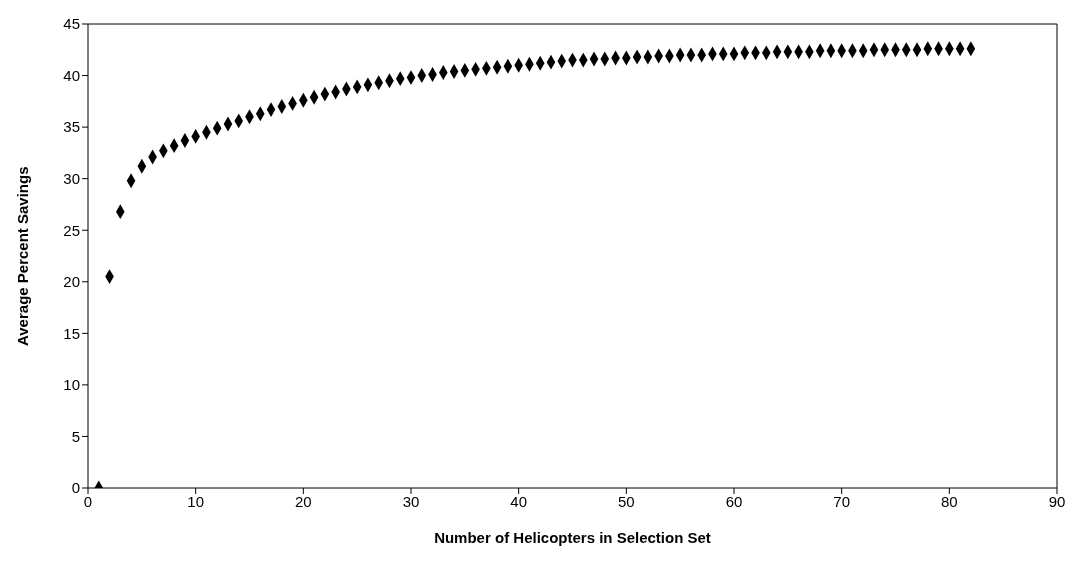 This screenshot has height=568, width=1090. I want to click on x-tick-label: 20, so click(303, 501).